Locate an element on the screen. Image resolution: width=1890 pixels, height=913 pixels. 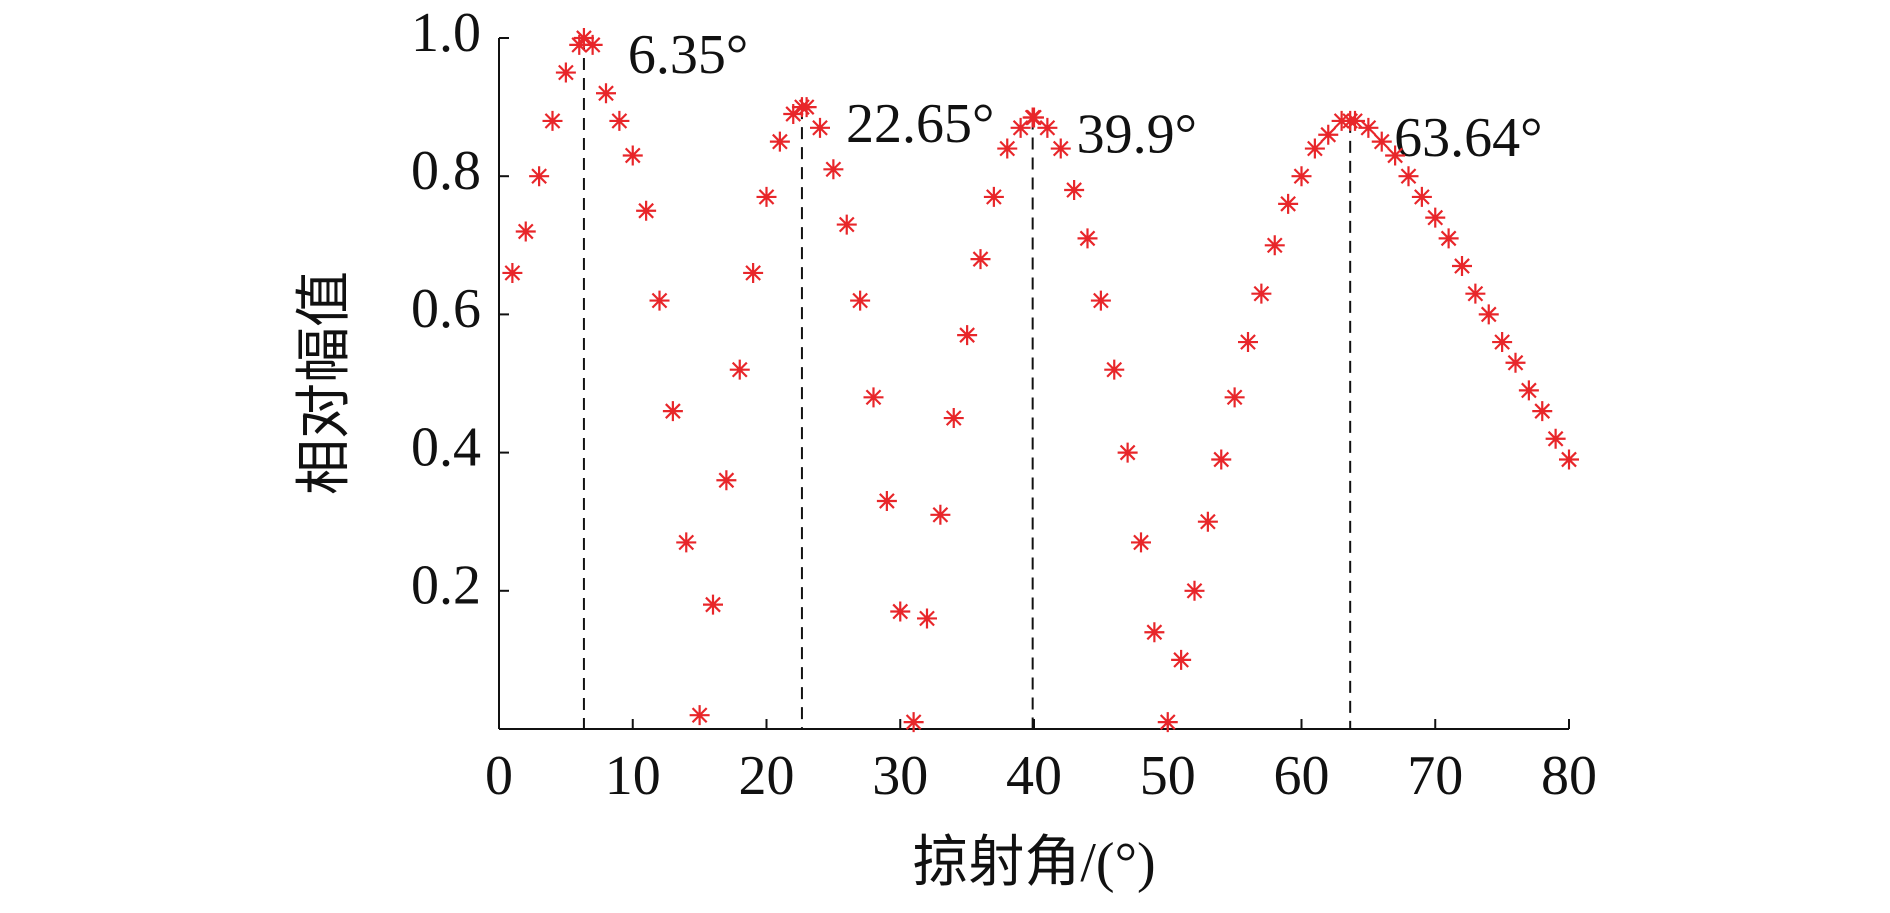
peak-label: 6.35° is located at coordinates (688, 55).